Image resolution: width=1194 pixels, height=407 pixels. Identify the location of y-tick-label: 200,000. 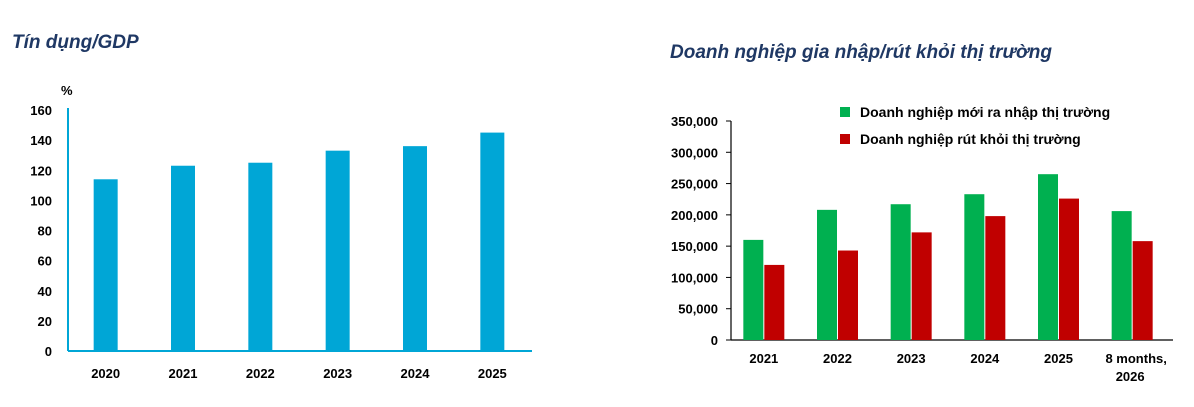
(694, 215).